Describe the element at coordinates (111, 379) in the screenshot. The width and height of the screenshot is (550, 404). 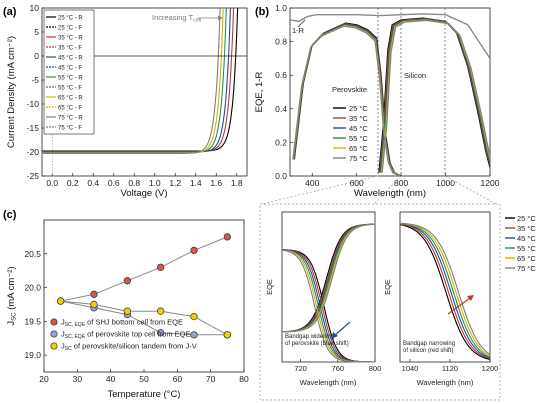
I see `chart-c-xtick-label: 40` at that location.